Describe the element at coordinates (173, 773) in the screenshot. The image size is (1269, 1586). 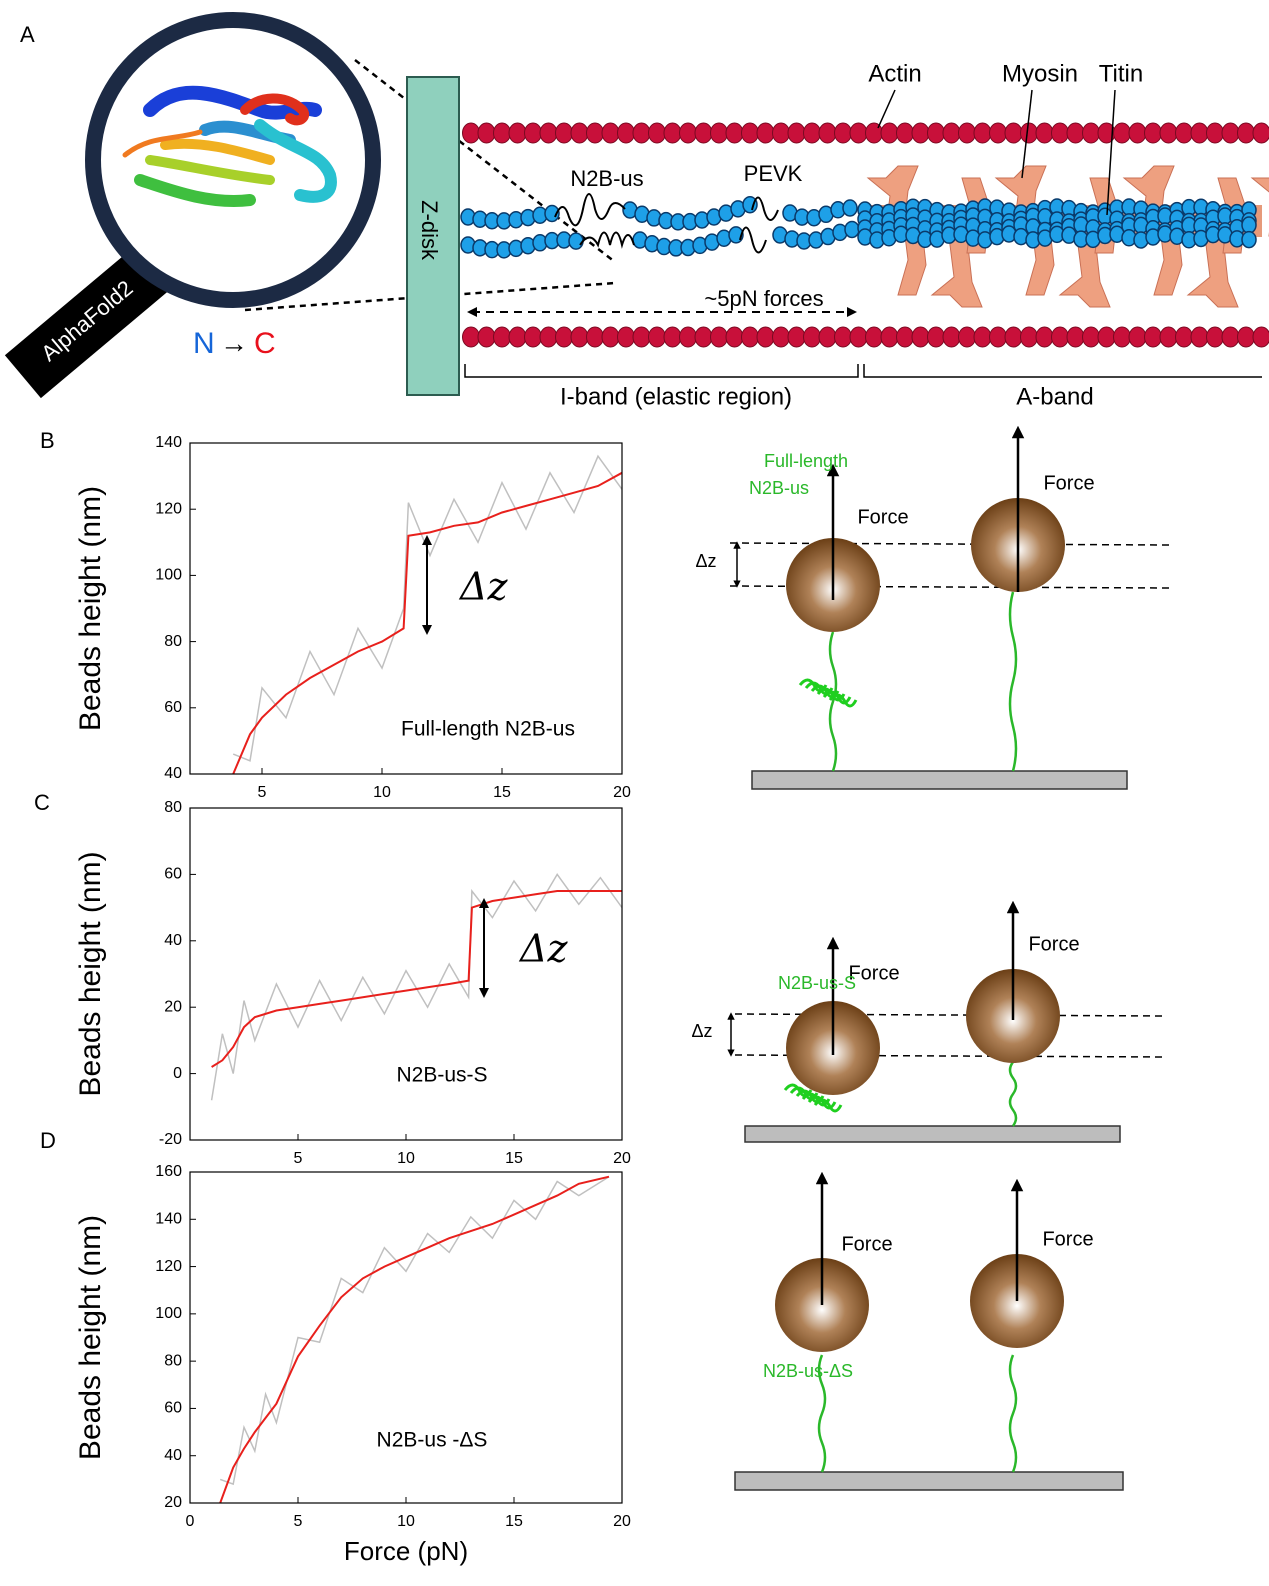
I see `y-tick-label: 40` at that location.